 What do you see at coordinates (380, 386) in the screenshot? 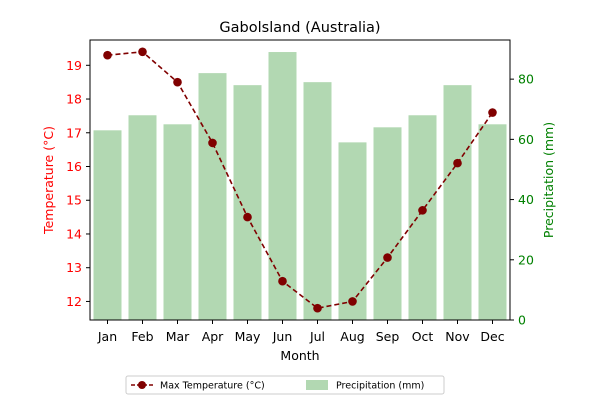
I see `legend-precipitation-label: Precipitation (mm)` at bounding box center [380, 386].